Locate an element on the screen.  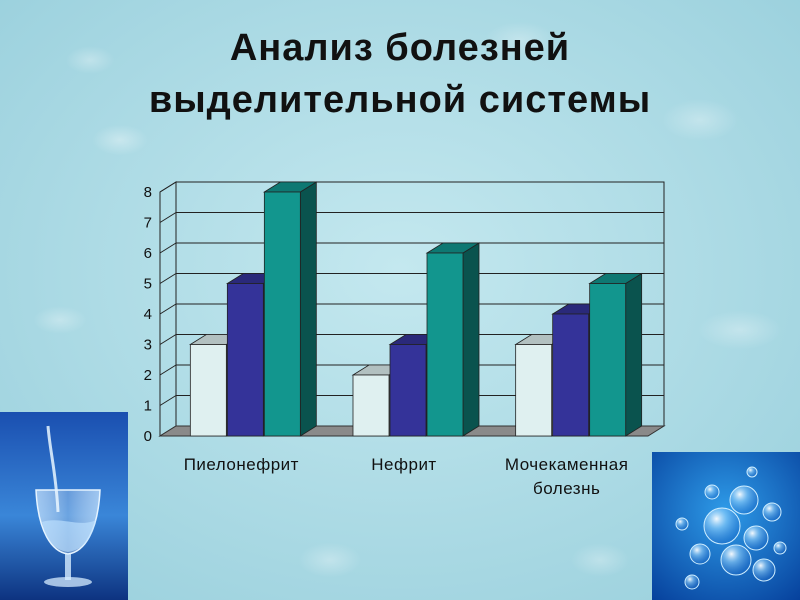
x-category-label: Пиелонефрит is located at coordinates (241, 464).